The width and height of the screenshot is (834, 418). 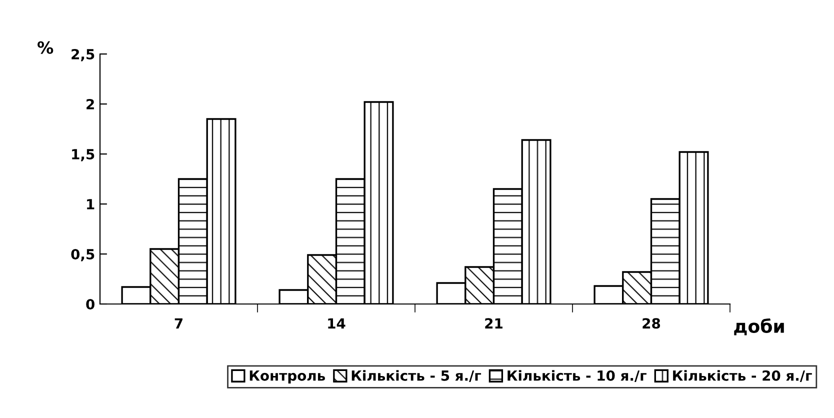 I want to click on x-tick-label: 21, so click(x=493, y=323).